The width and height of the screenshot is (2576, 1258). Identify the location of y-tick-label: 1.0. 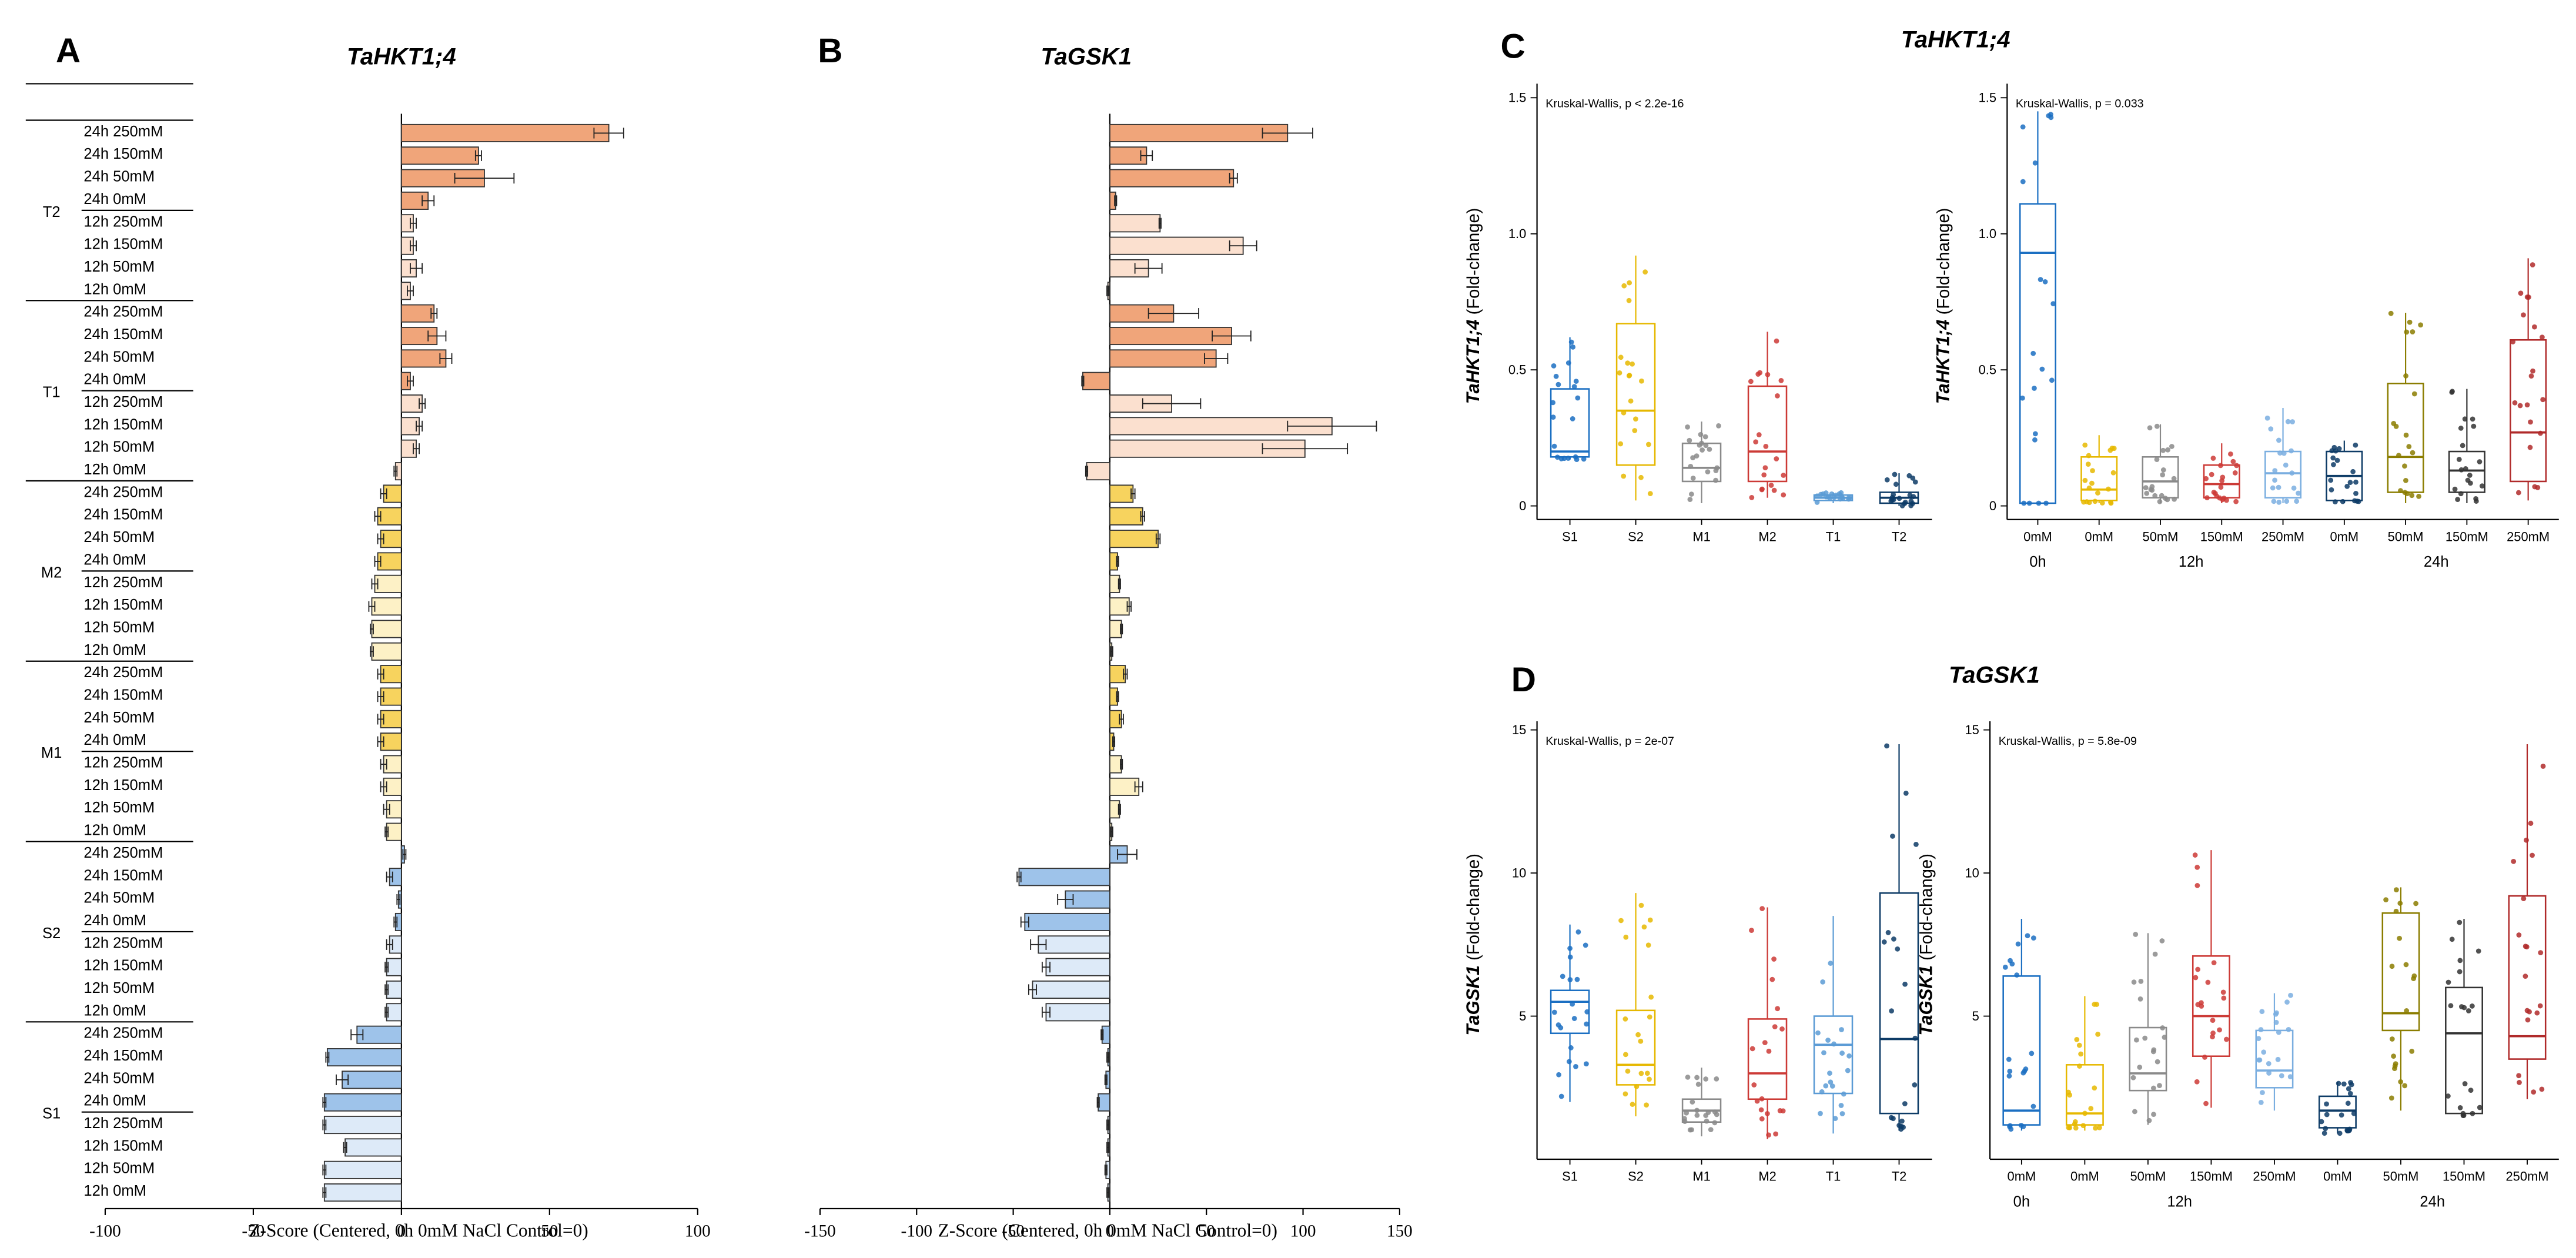
(1987, 234).